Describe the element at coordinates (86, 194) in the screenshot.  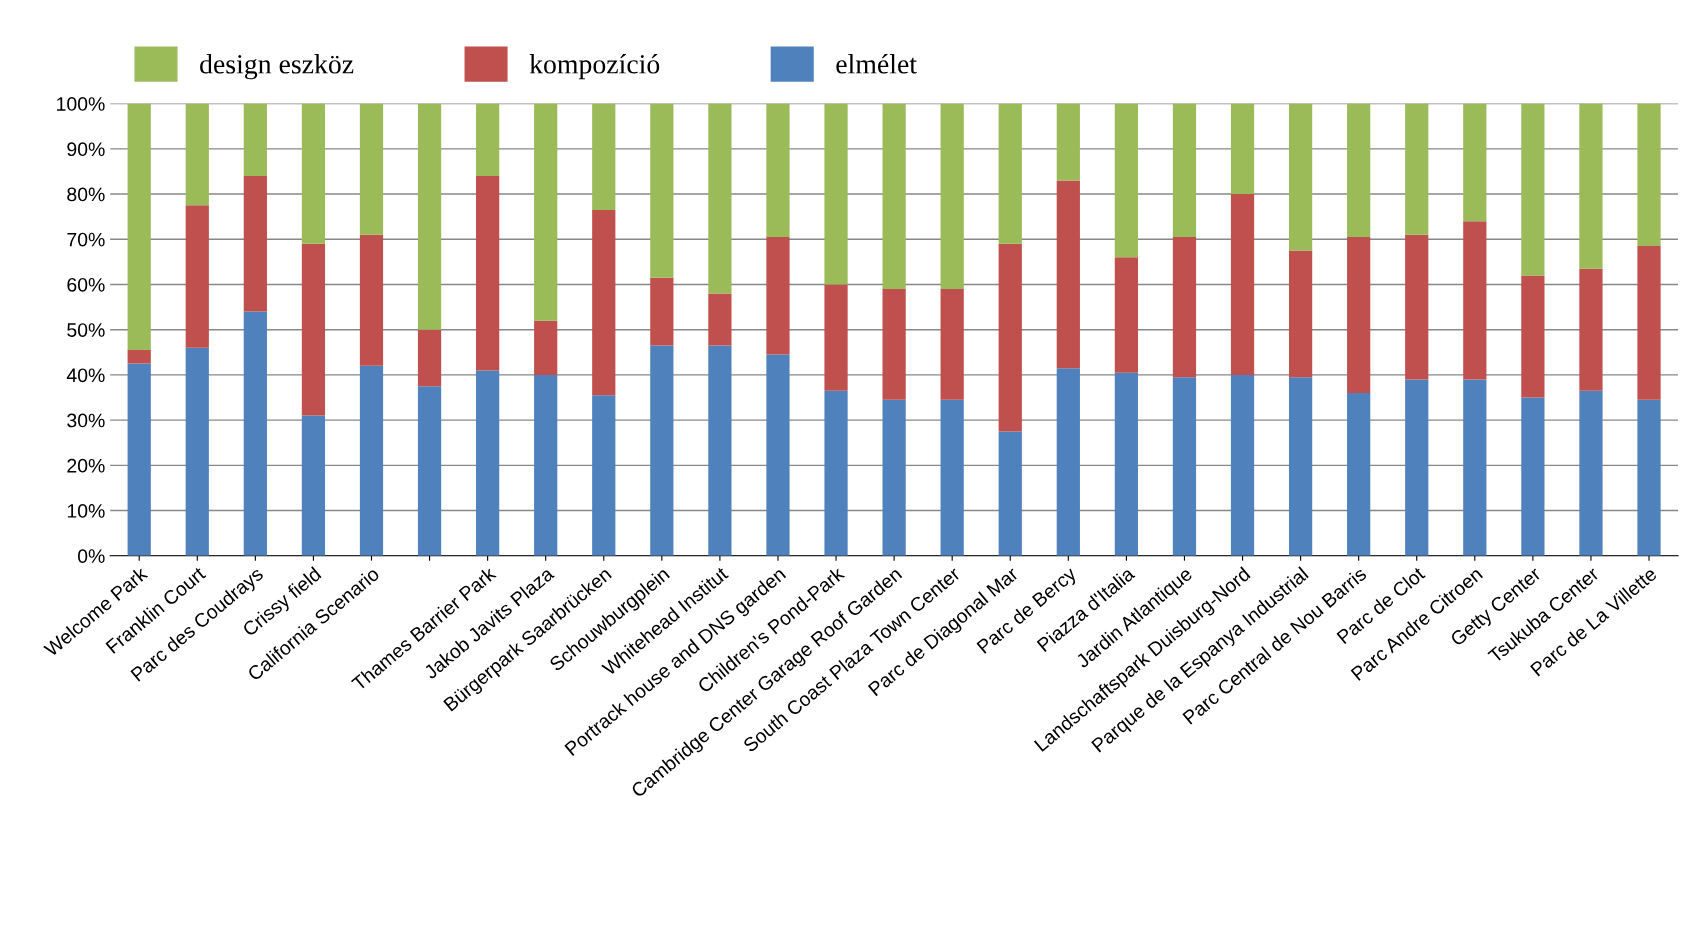
I see `y-tick-label: 80%` at that location.